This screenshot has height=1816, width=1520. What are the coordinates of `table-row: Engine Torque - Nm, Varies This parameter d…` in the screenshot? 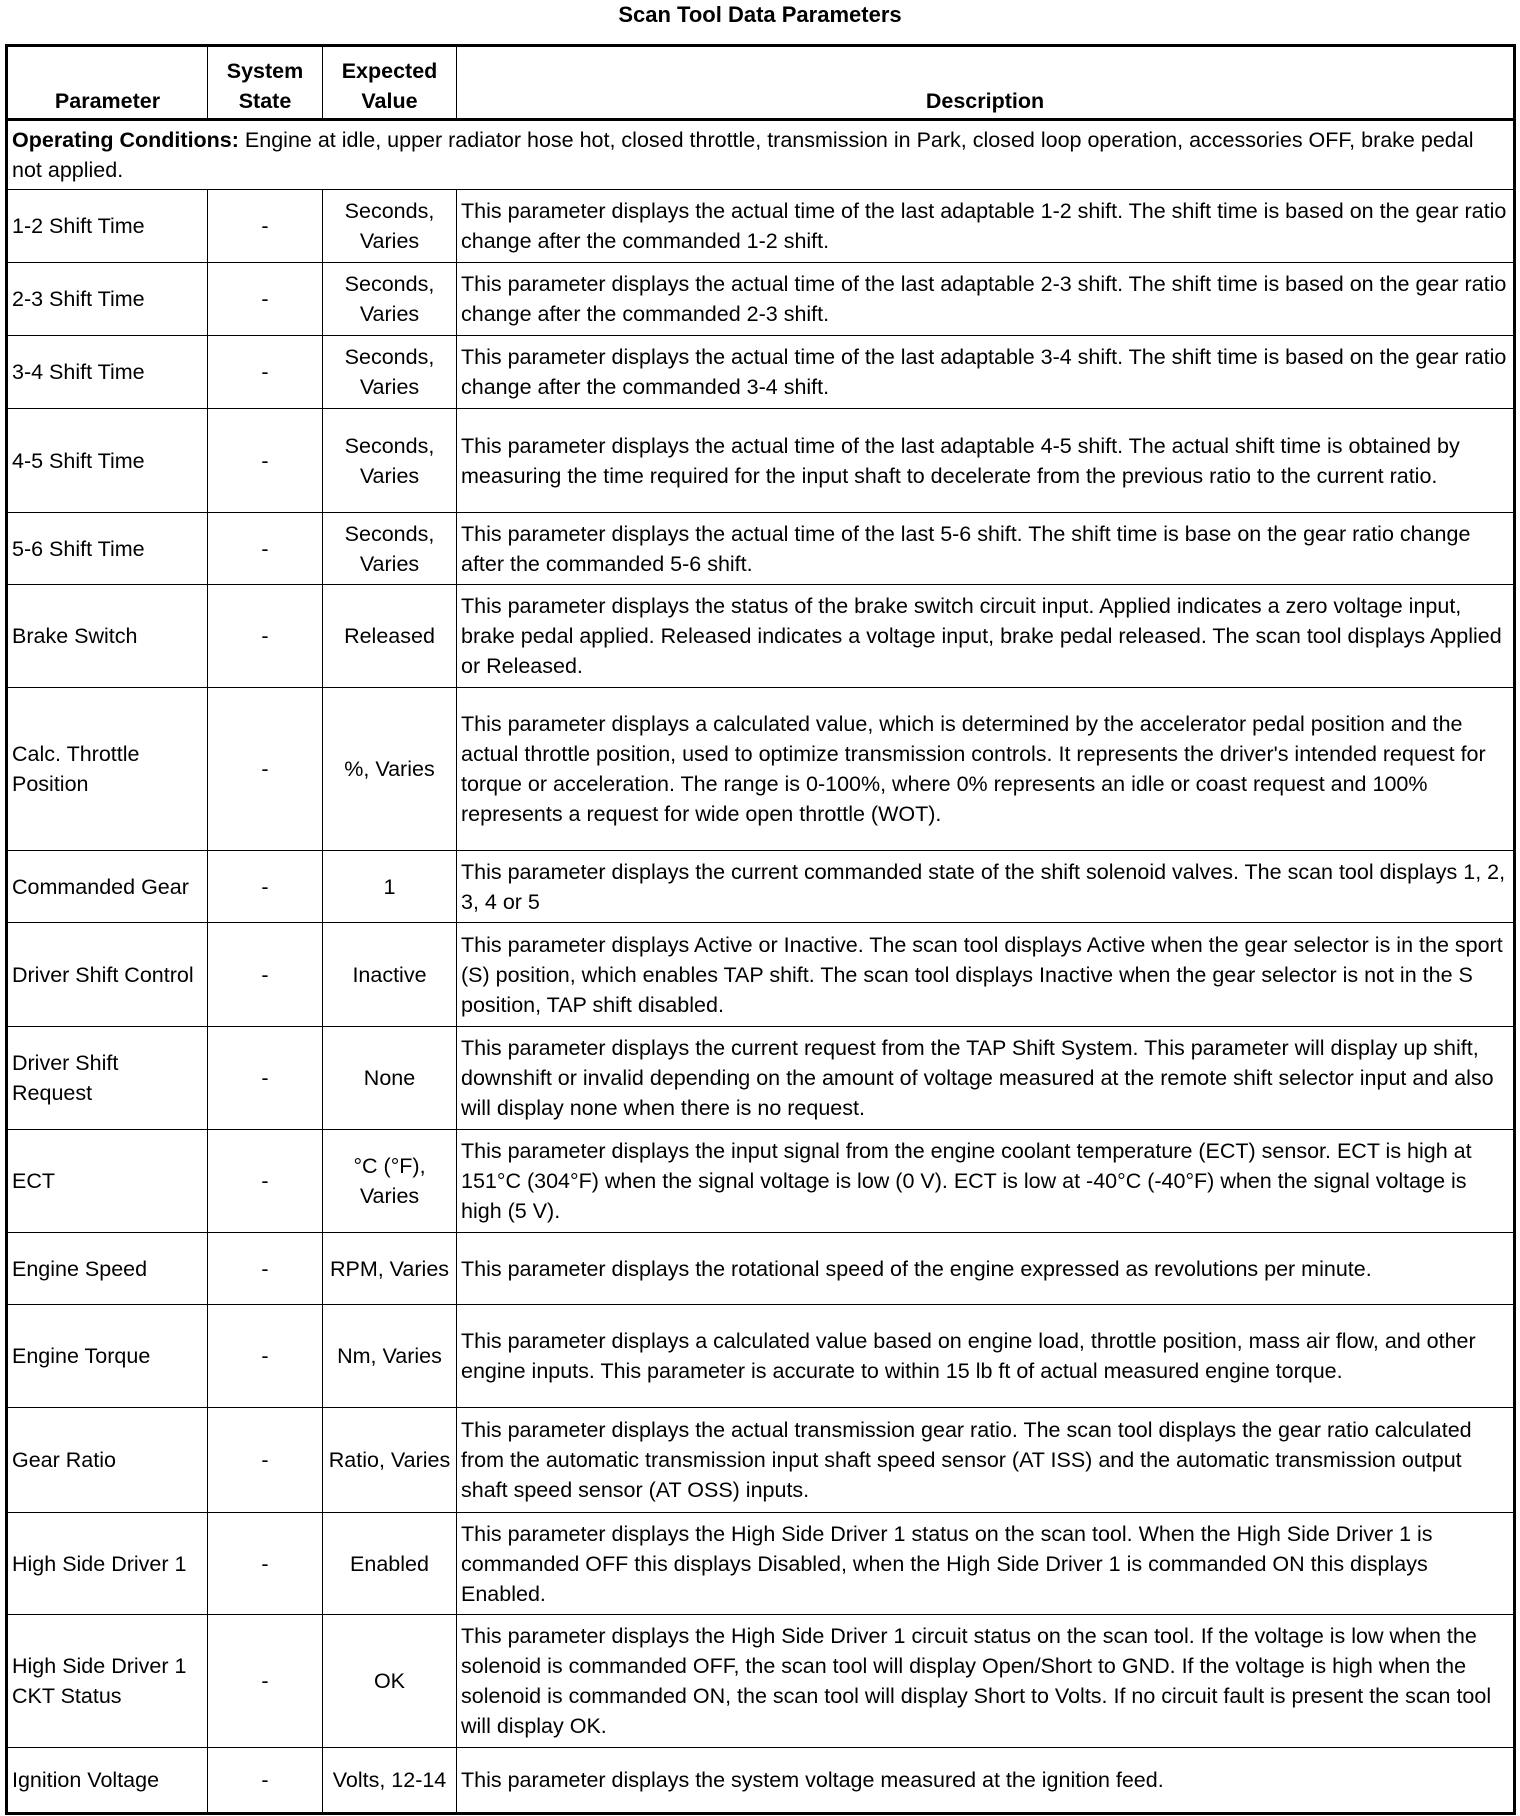 It's located at (760, 1356).